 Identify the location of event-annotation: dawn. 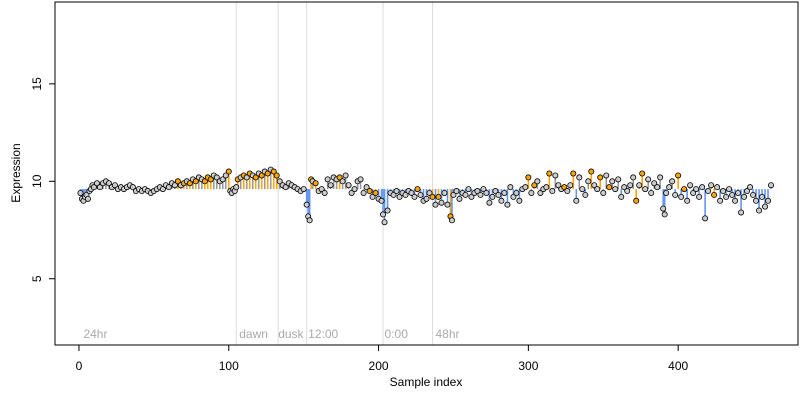
(253, 334).